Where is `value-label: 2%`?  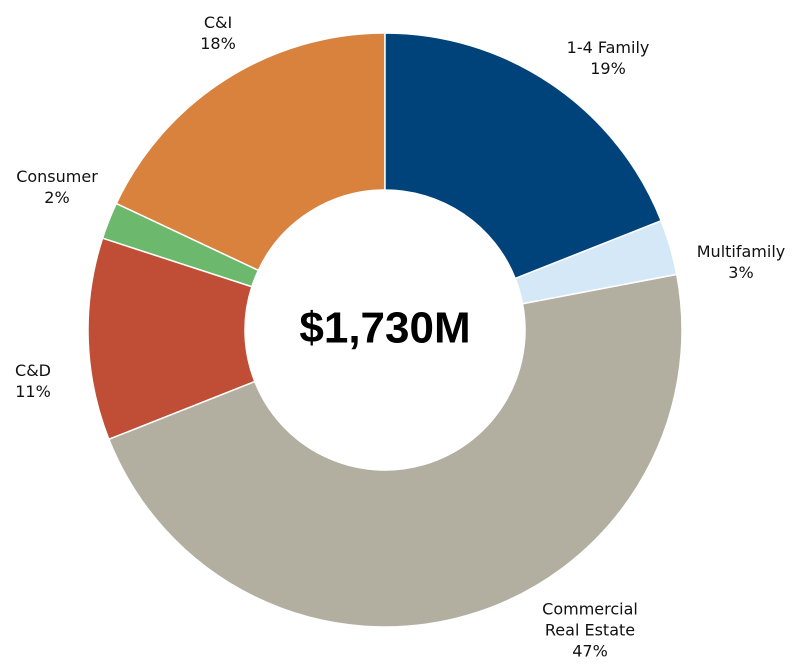
value-label: 2% is located at coordinates (57, 197).